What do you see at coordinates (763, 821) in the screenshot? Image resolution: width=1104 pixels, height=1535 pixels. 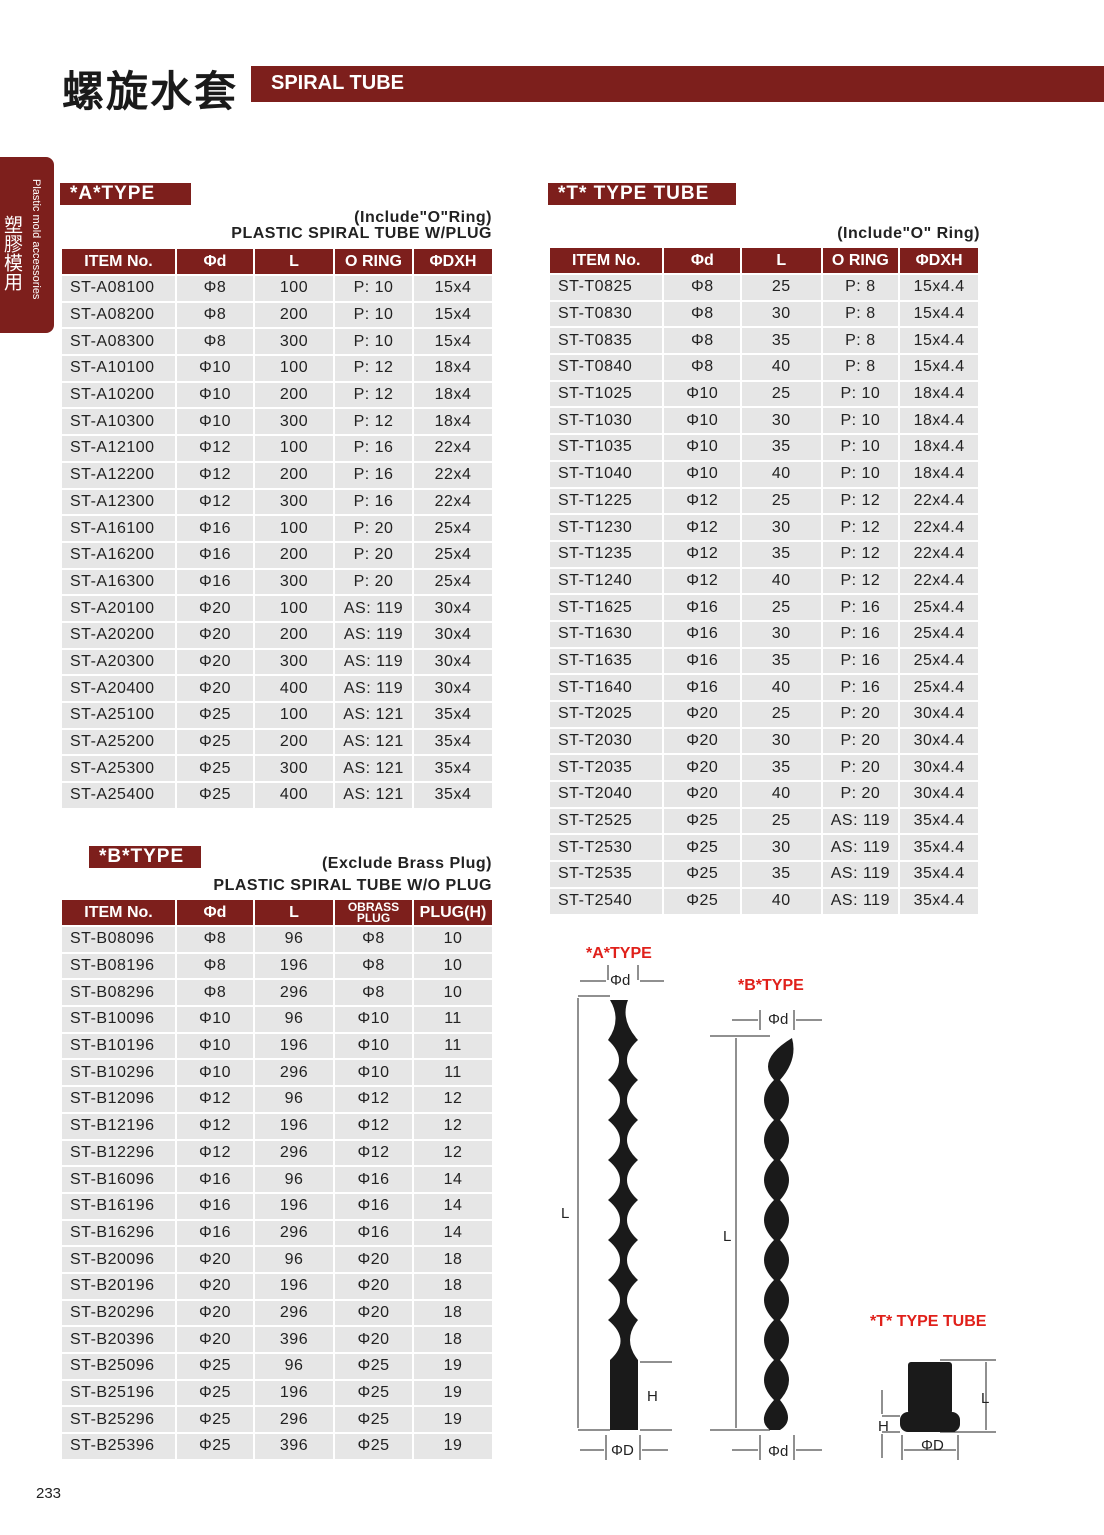 I see `table-row: ST-T2525 Φ25 25 AS: 119 35x4.4` at bounding box center [763, 821].